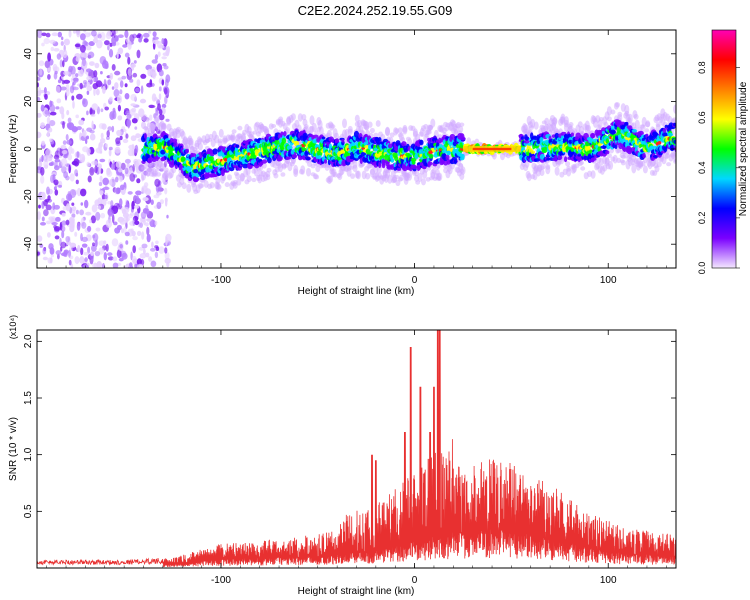  What do you see at coordinates (743, 148) in the screenshot?
I see `colorbar-label: Normalized spectral amplitude` at bounding box center [743, 148].